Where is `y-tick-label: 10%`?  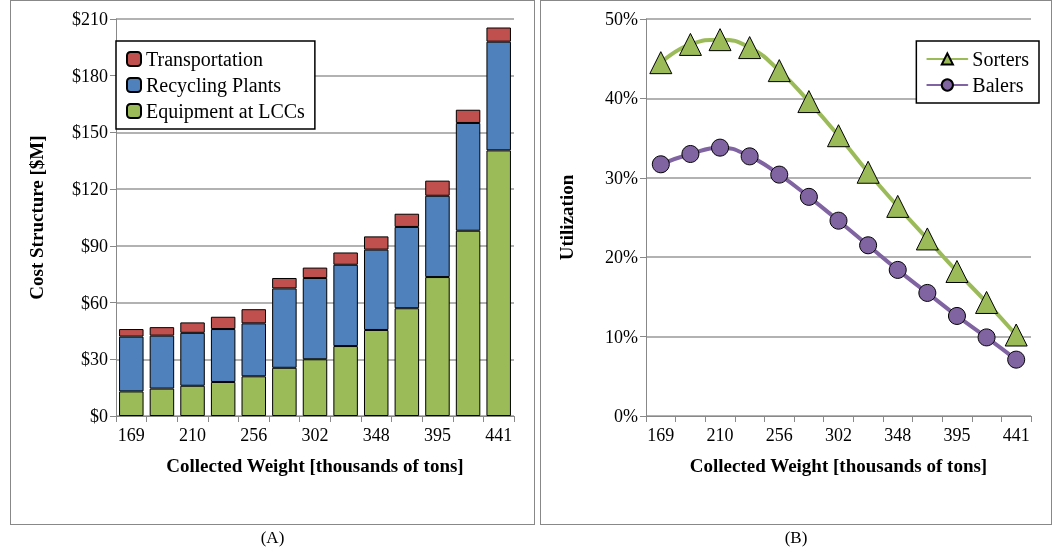 y-tick-label: 10% is located at coordinates (621, 336).